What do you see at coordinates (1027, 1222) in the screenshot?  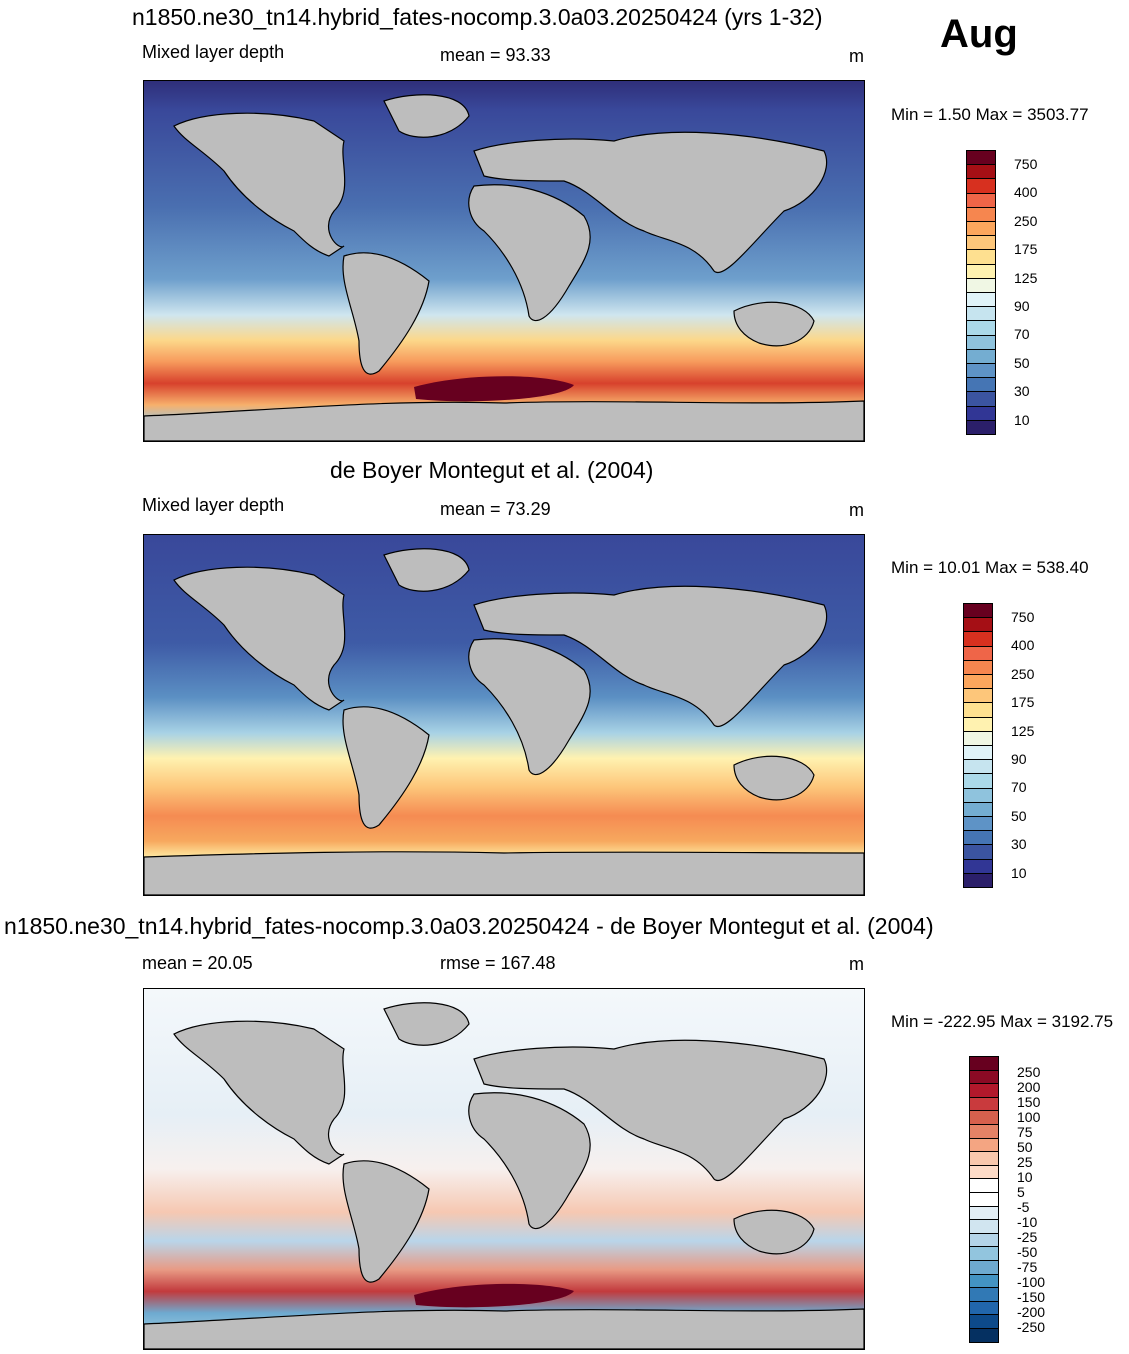 I see `colorbar-label: -10` at bounding box center [1027, 1222].